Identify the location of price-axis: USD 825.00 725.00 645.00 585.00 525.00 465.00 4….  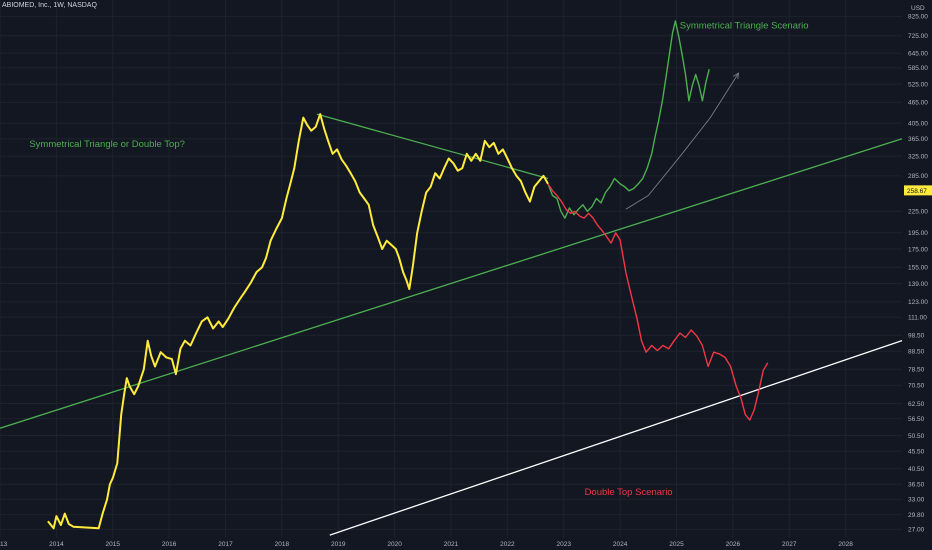
(918, 269).